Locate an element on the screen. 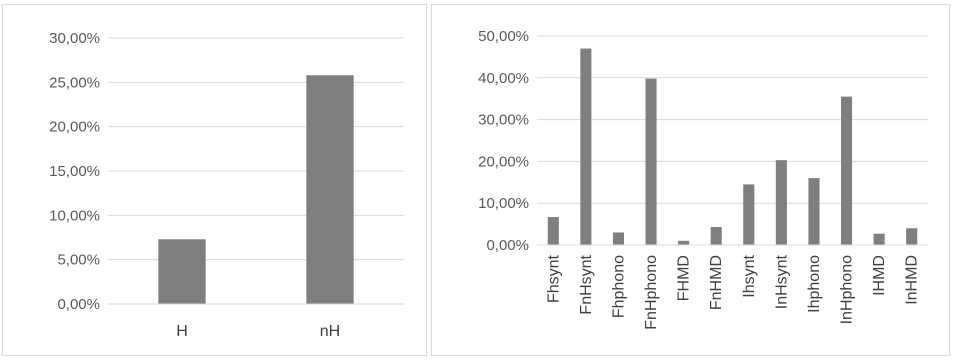 The height and width of the screenshot is (361, 953). bar-inhphono is located at coordinates (847, 170).